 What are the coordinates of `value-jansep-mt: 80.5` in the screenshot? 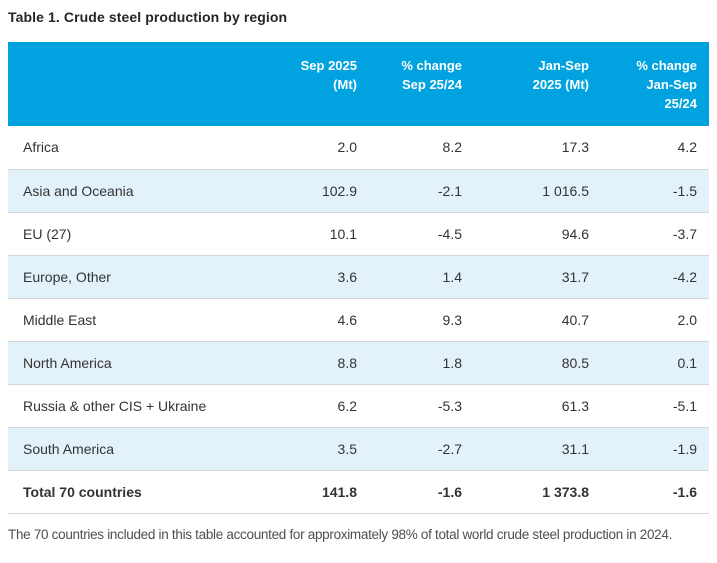 It's located at (537, 363).